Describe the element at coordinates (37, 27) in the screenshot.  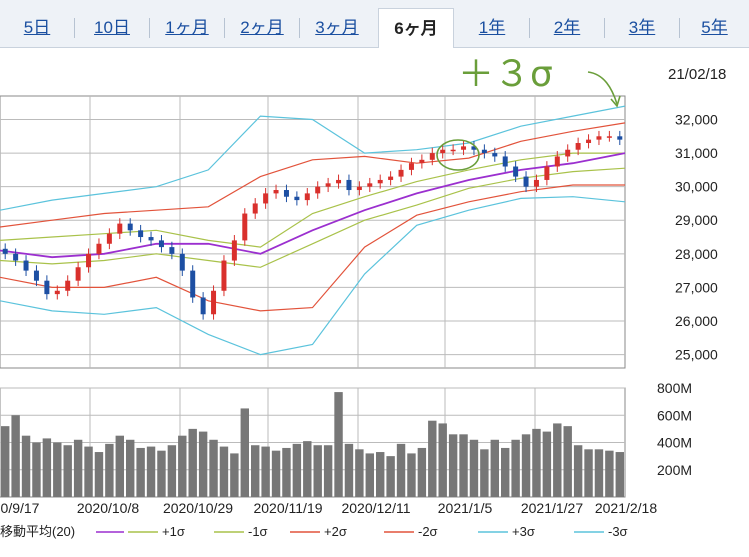
I see `tab-5d: 5日` at that location.